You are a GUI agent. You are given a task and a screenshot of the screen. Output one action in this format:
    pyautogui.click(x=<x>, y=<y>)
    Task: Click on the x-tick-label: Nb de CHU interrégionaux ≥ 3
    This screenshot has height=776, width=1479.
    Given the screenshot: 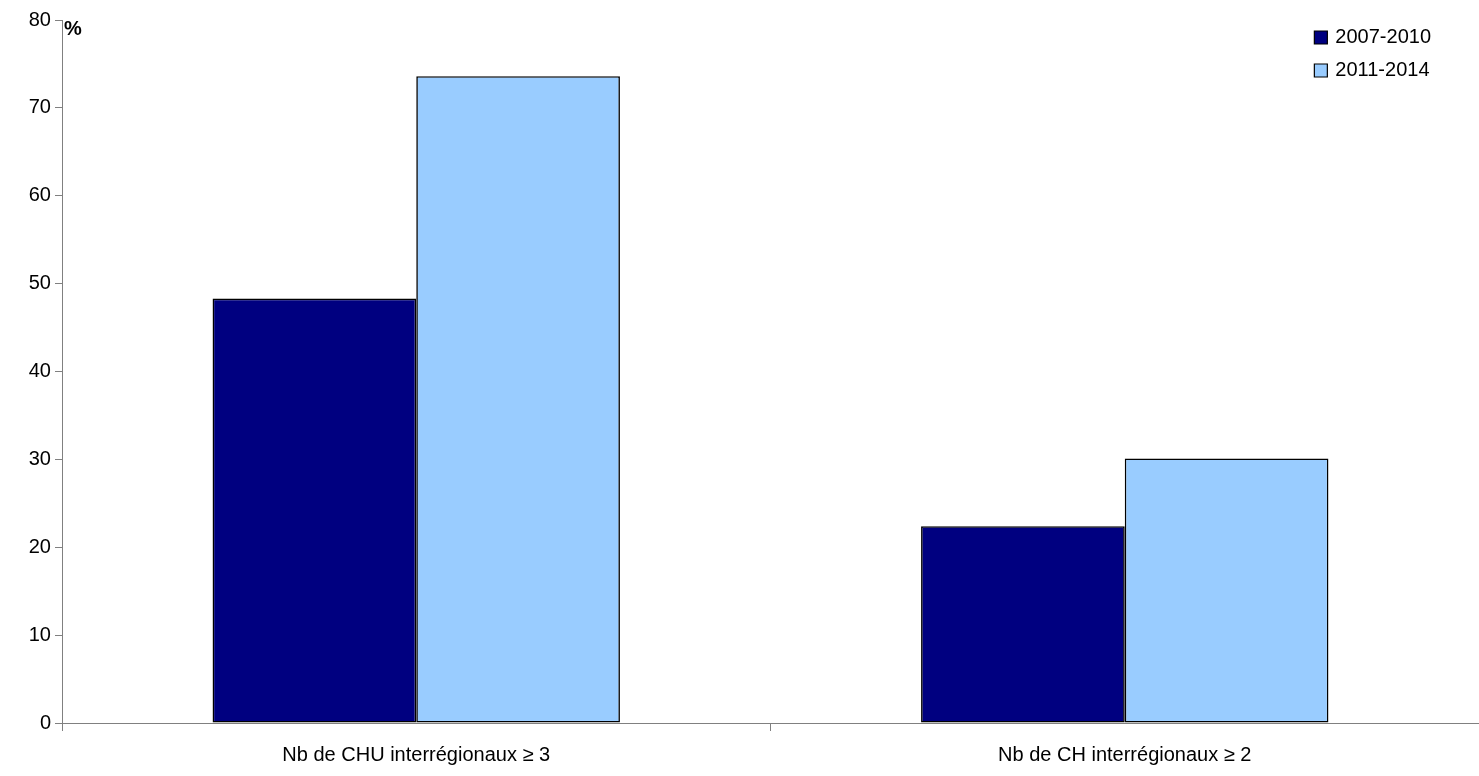 What is the action you would take?
    pyautogui.click(x=416, y=753)
    